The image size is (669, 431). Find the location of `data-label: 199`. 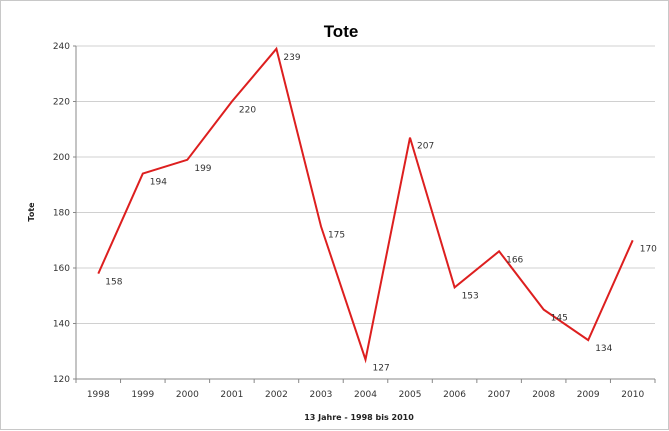

data-label: 199 is located at coordinates (202, 169).